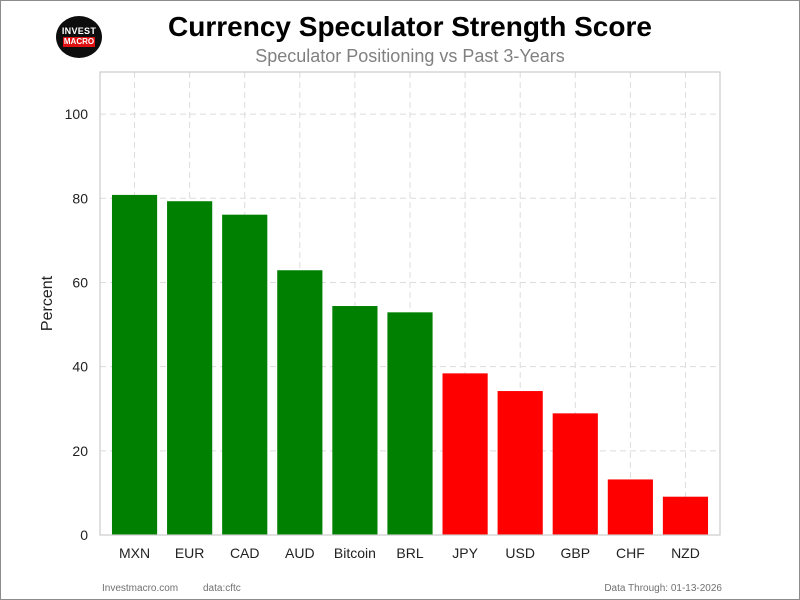 The height and width of the screenshot is (600, 800). I want to click on x-tick-label: JPY, so click(465, 553).